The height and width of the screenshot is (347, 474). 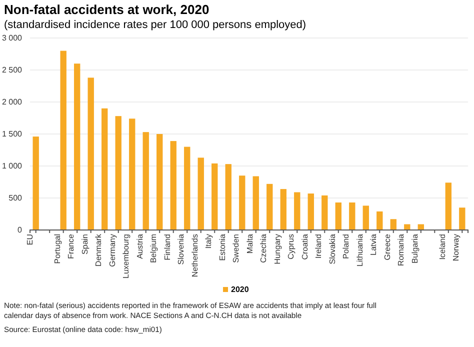 I want to click on x-tick-label: Malta, so click(x=249, y=243).